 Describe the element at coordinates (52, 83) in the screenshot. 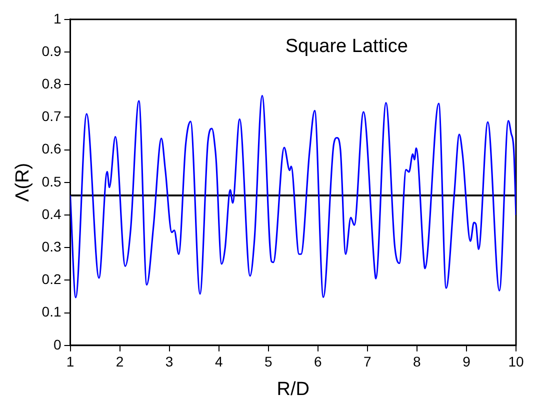

I see `y-tick-label: 0.8` at that location.